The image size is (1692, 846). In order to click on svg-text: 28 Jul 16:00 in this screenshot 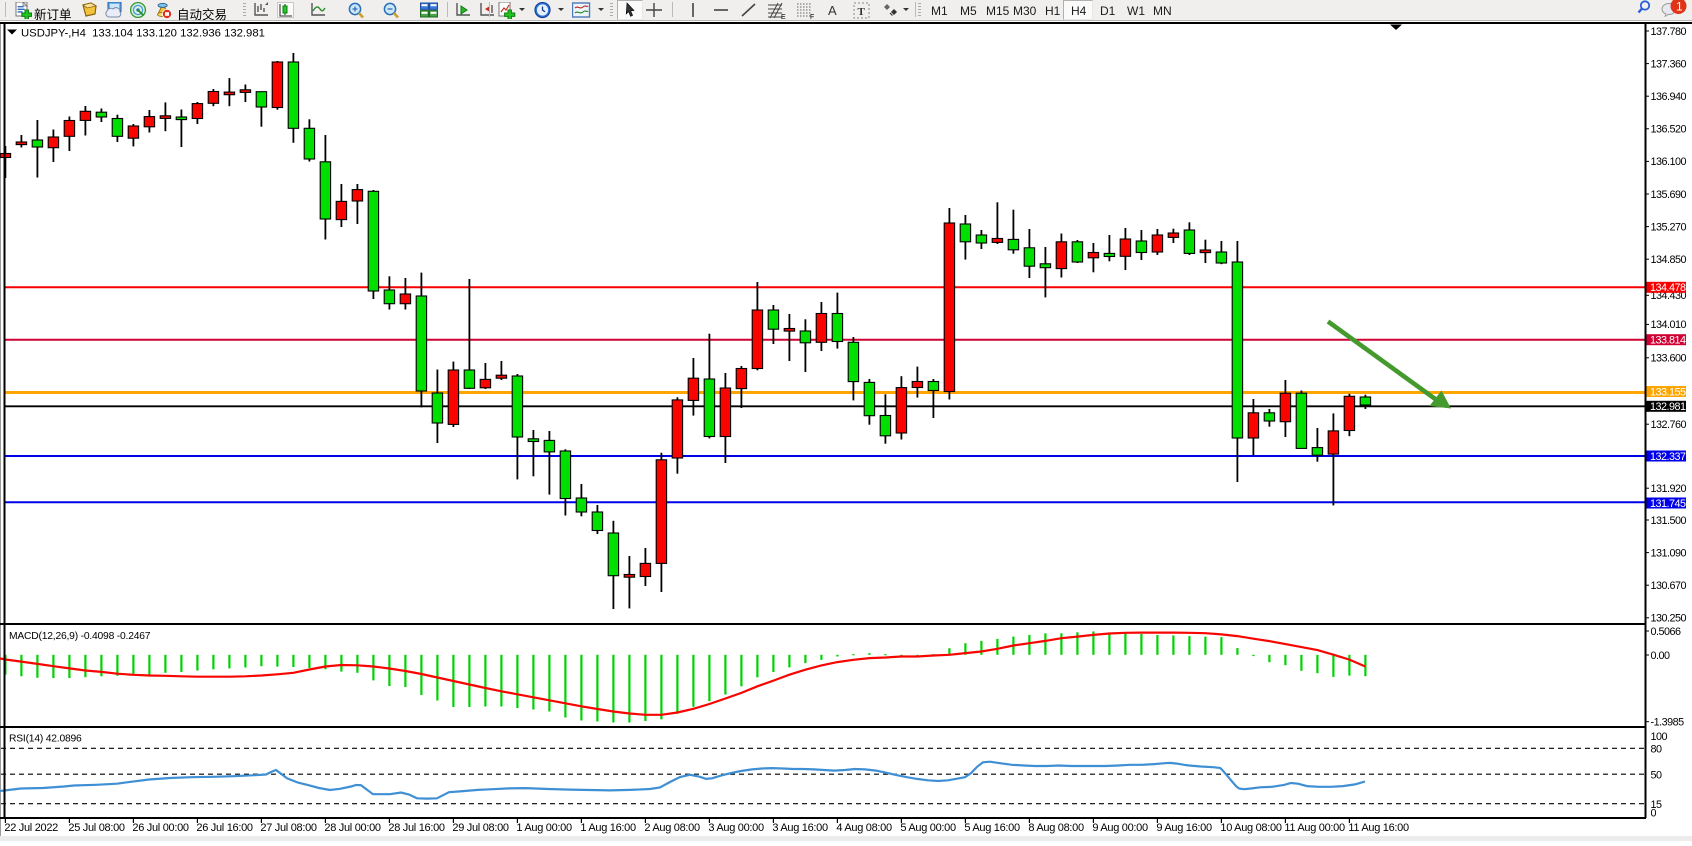, I will do `click(416, 828)`.